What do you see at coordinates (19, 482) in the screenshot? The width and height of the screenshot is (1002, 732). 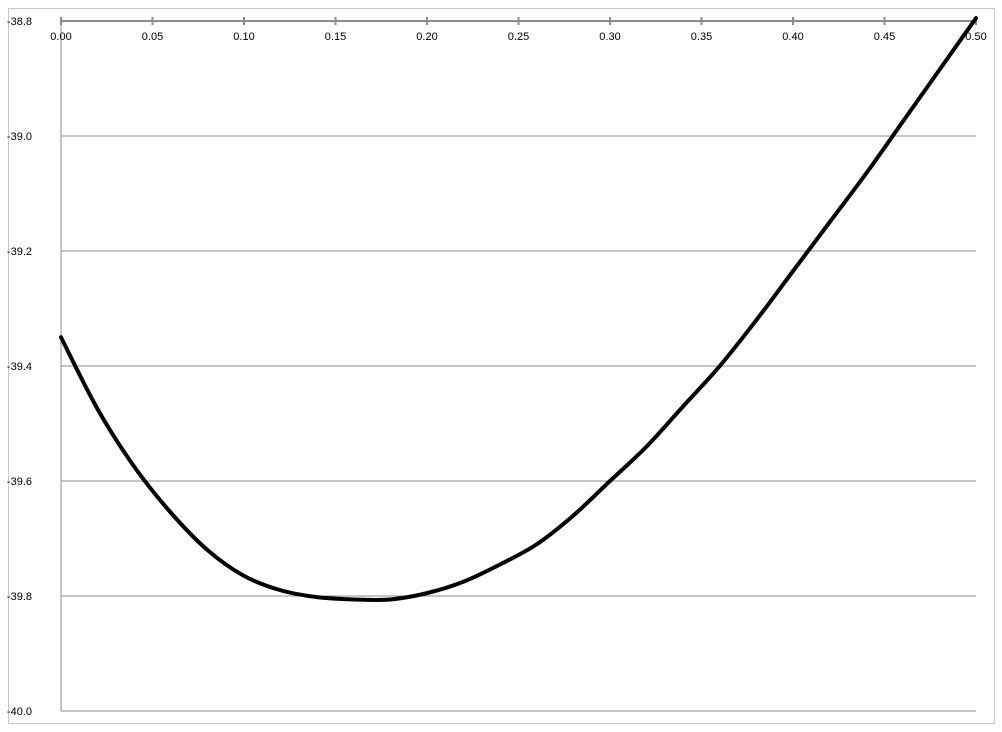 I see `y-tick-label: -39.6` at bounding box center [19, 482].